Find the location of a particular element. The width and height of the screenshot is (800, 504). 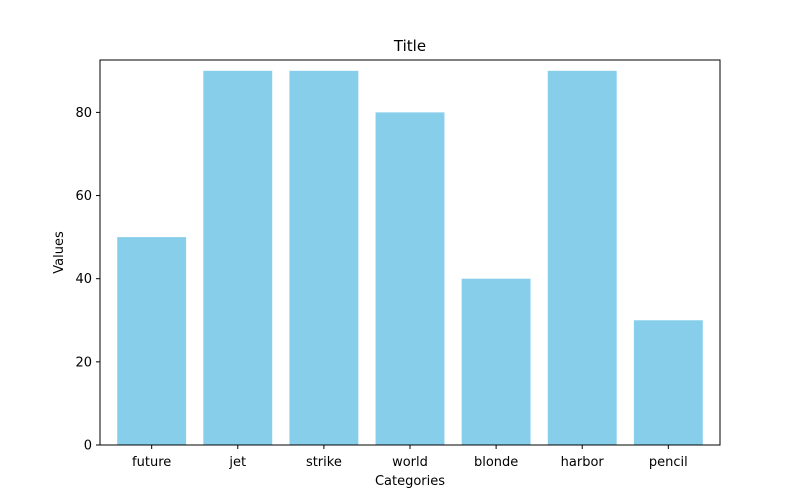

x-tick-label: blonde is located at coordinates (496, 462).